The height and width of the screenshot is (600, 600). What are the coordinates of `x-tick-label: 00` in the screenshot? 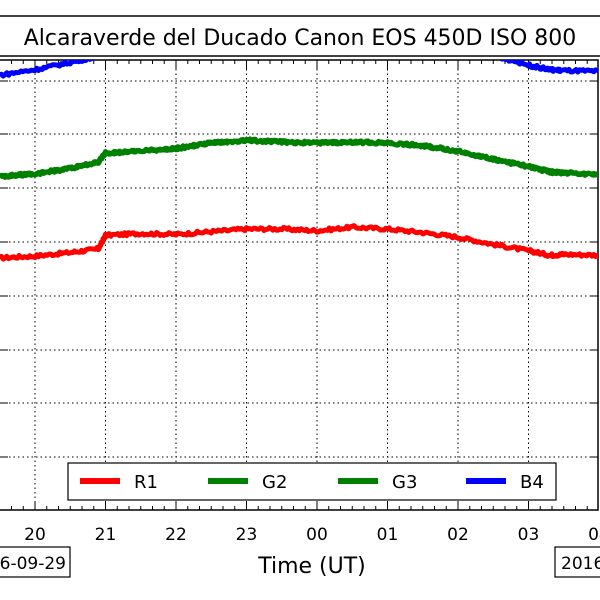 It's located at (317, 535).